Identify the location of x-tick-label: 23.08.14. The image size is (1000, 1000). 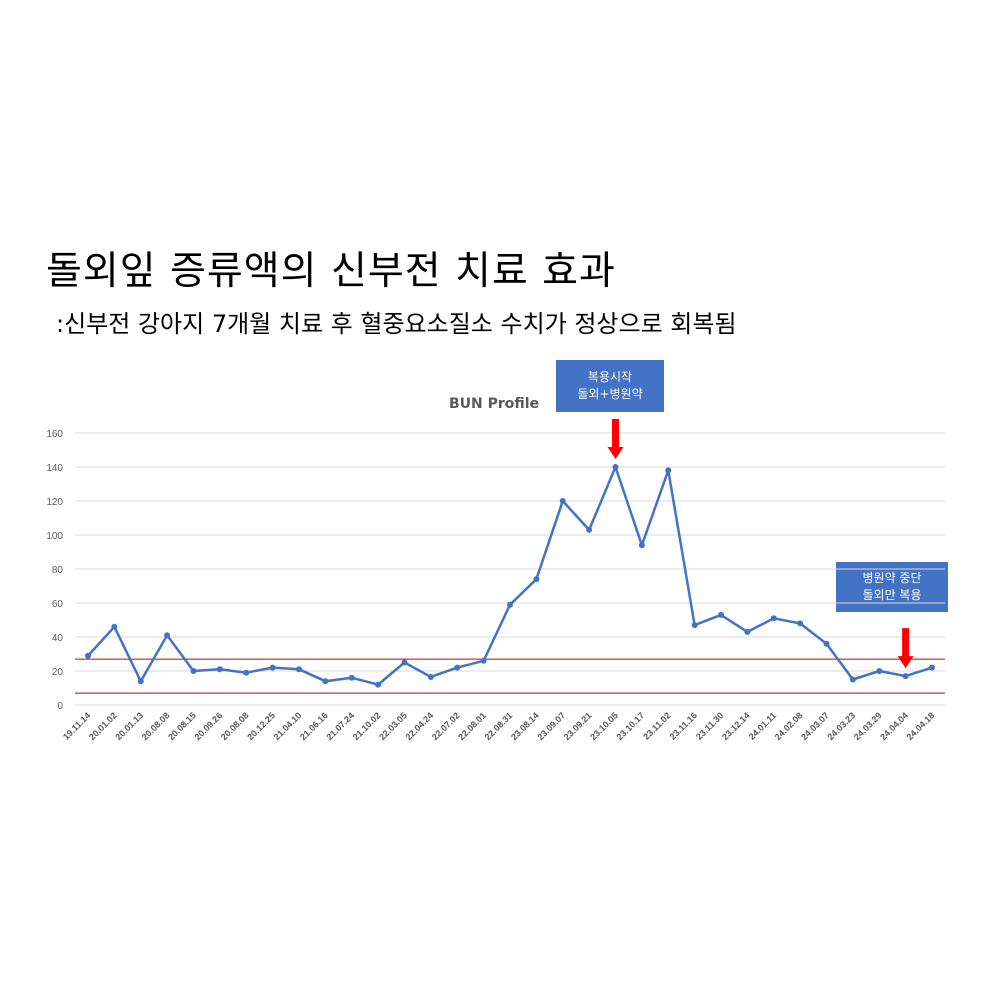
(525, 726).